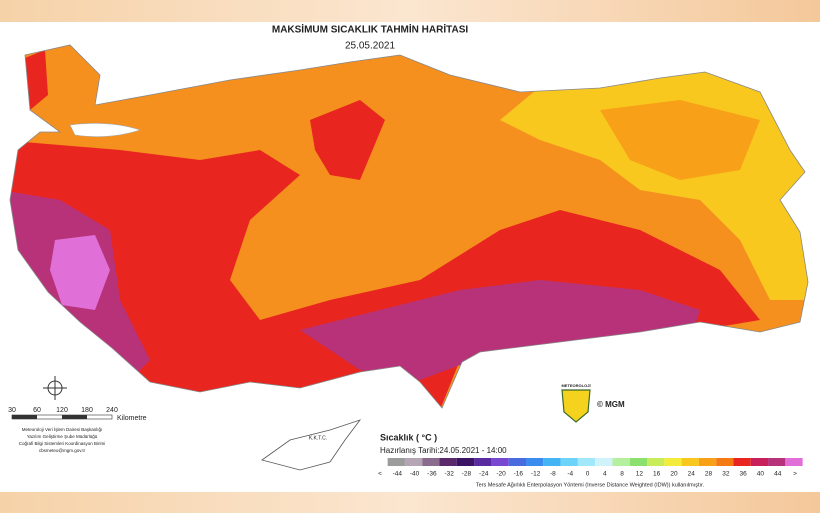  I want to click on mgm-logo, so click(576, 406).